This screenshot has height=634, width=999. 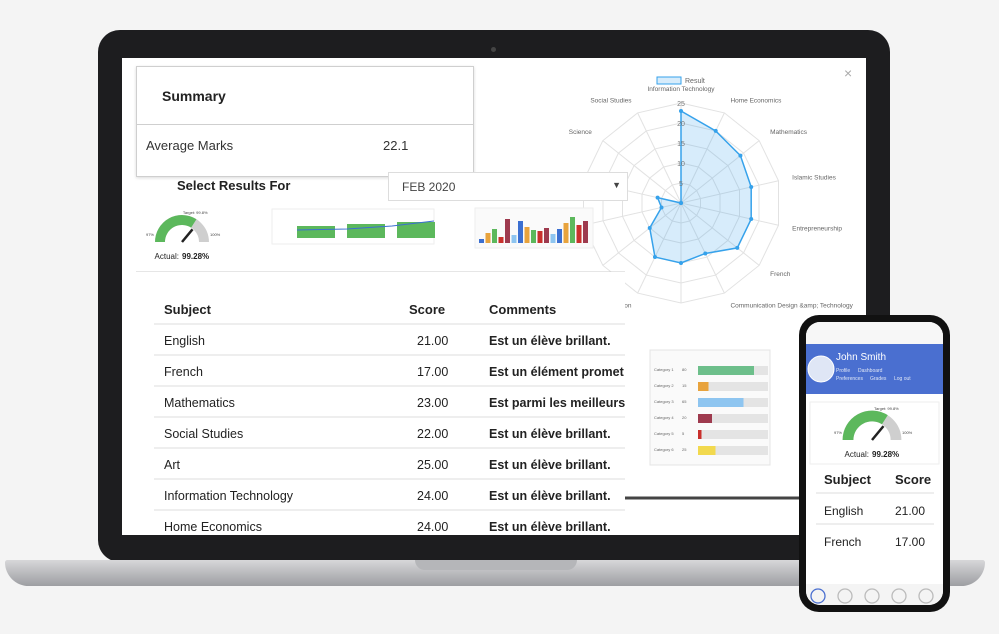 I want to click on comment-cell: Est un élément promet, so click(x=557, y=372).